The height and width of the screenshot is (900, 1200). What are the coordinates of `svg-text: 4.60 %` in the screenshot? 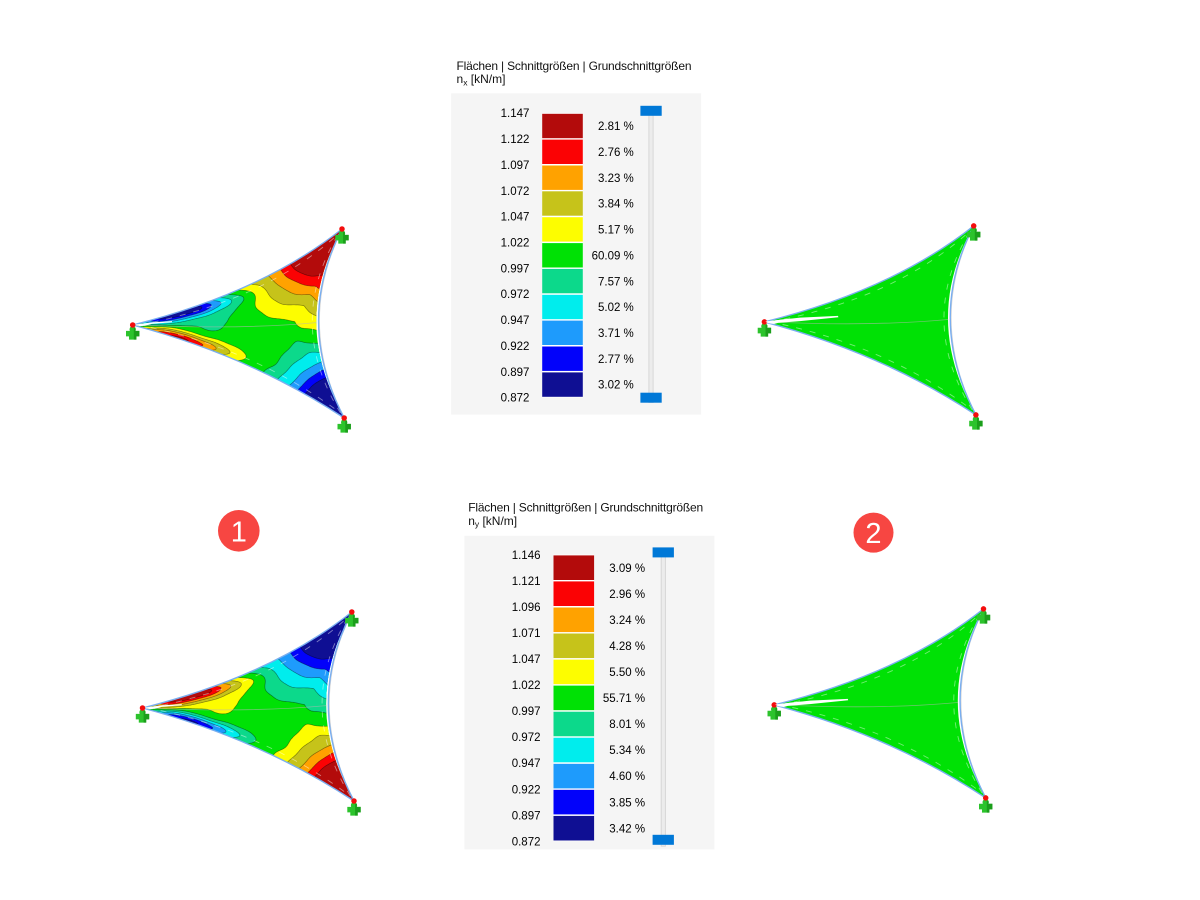 It's located at (627, 777).